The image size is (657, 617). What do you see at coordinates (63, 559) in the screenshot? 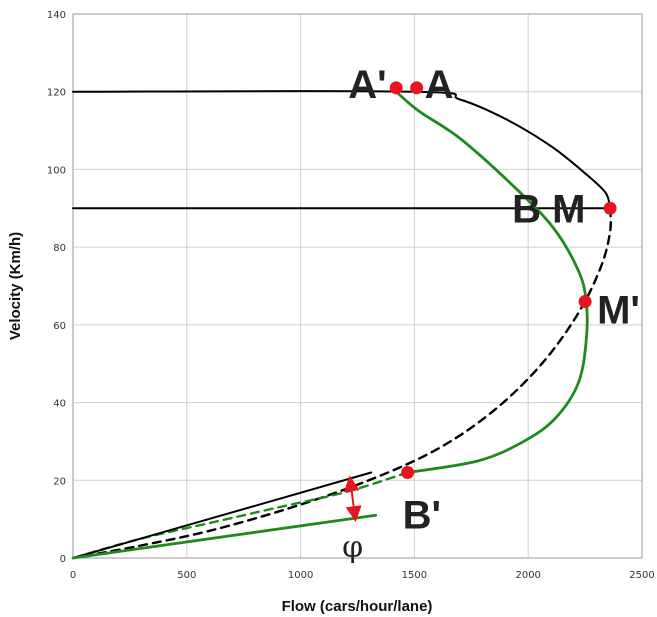
I see `y-tick-label: 0` at bounding box center [63, 559].